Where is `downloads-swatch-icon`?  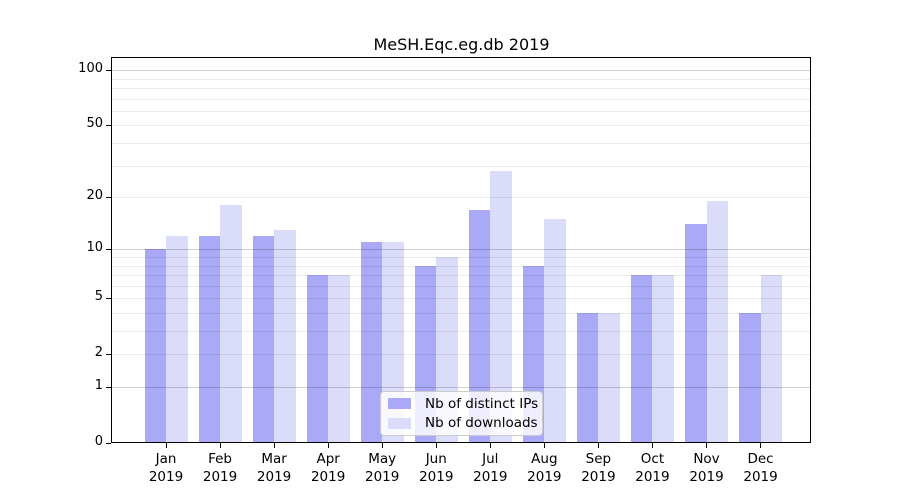 downloads-swatch-icon is located at coordinates (399, 423).